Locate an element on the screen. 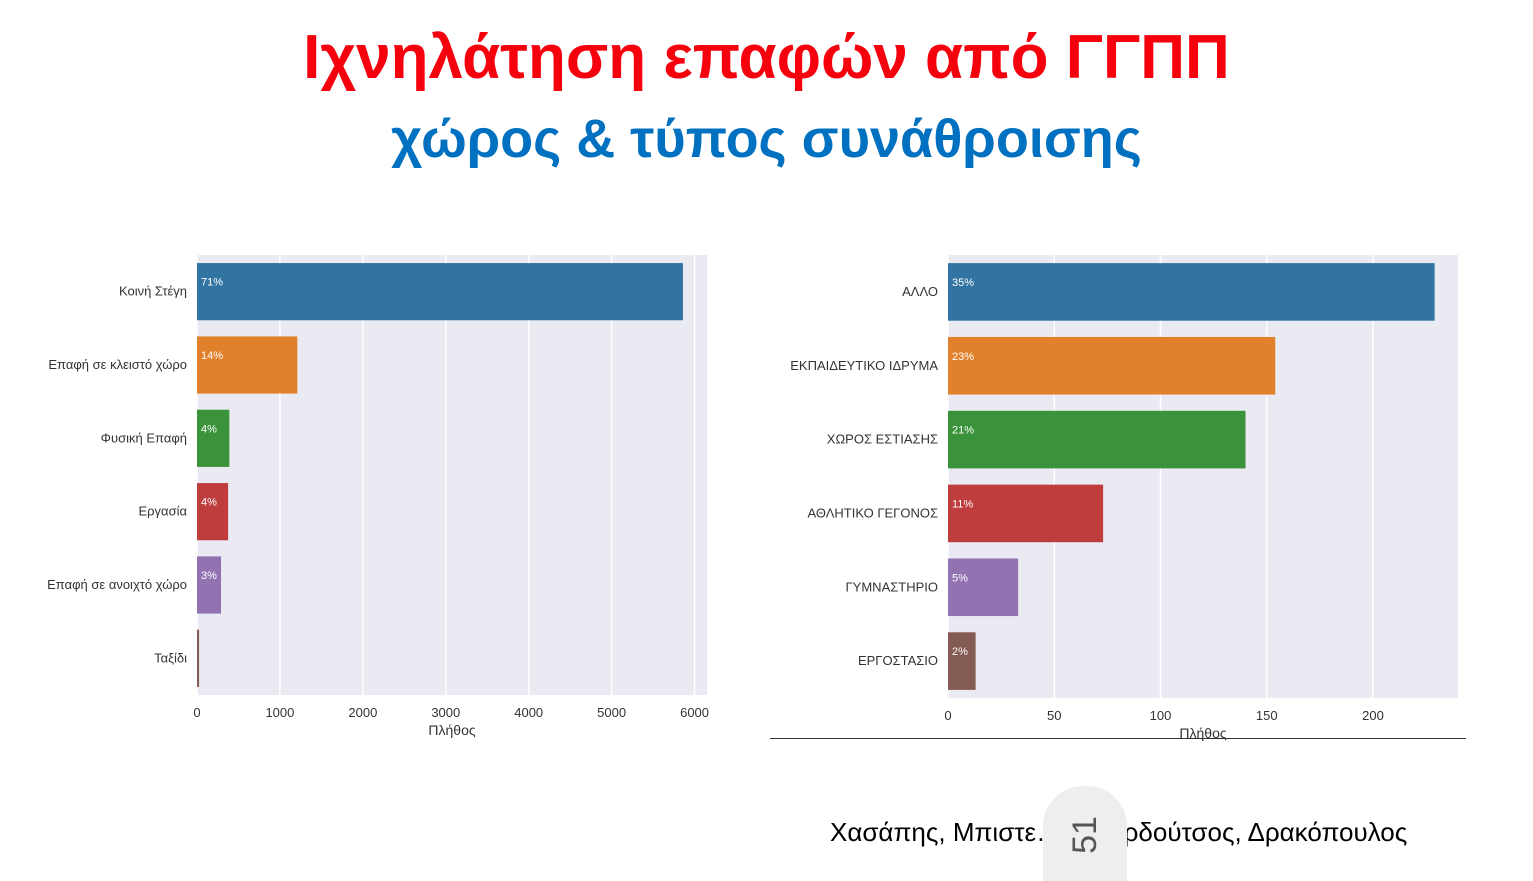 This screenshot has height=881, width=1533. percent-label: 21% is located at coordinates (963, 431).